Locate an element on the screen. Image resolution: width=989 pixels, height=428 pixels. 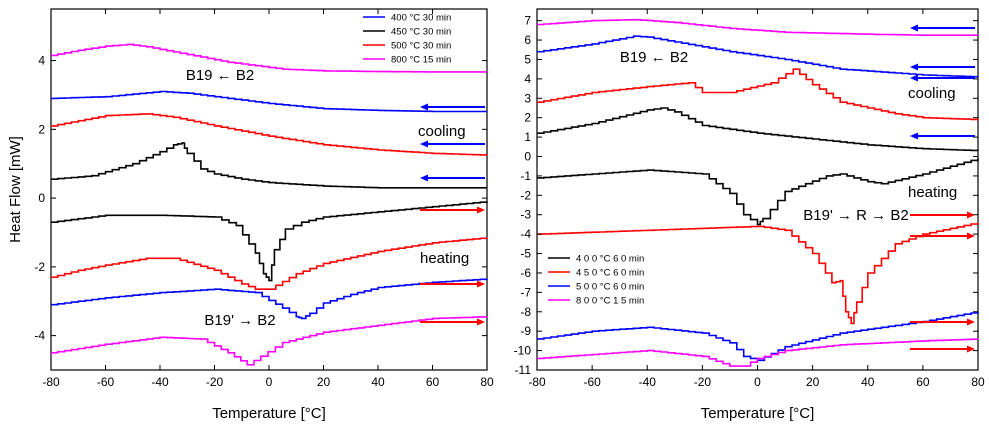
y-tick-label: -7 is located at coordinates (525, 292).